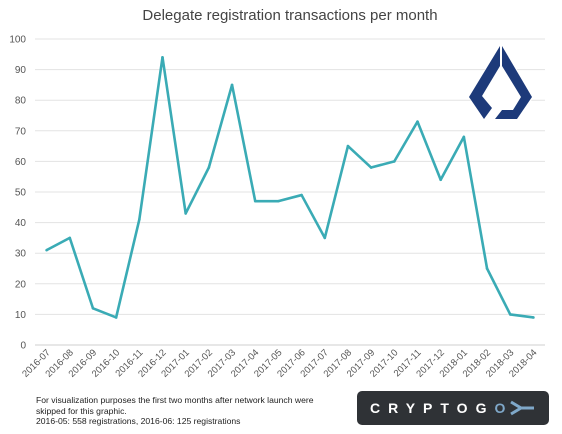  What do you see at coordinates (432, 408) in the screenshot?
I see `brand-main: CRYPTOG` at bounding box center [432, 408].